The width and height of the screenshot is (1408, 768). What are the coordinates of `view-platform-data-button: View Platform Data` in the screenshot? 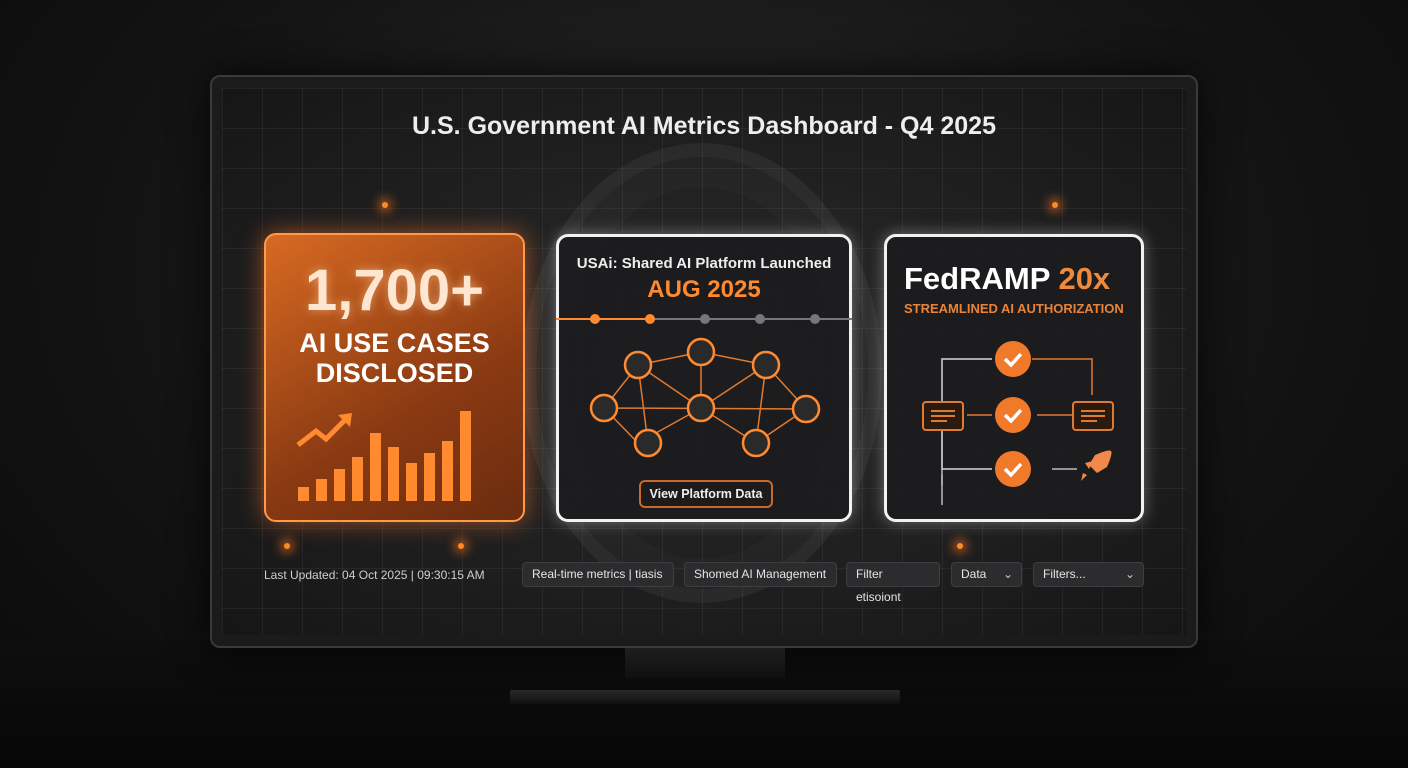 It's located at (706, 494).